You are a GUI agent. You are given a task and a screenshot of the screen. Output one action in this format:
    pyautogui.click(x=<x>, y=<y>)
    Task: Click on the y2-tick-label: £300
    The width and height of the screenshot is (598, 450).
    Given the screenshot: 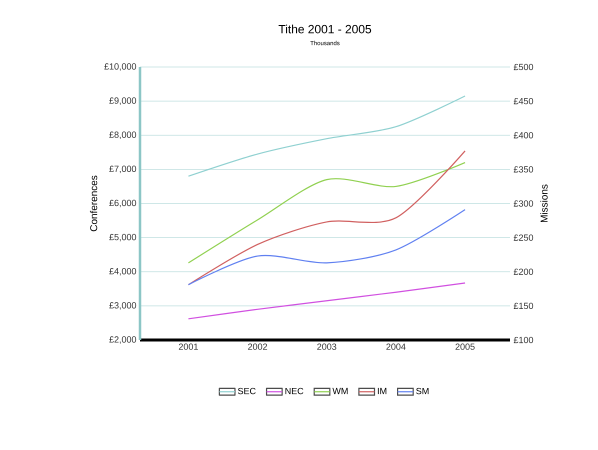 What is the action you would take?
    pyautogui.click(x=524, y=203)
    